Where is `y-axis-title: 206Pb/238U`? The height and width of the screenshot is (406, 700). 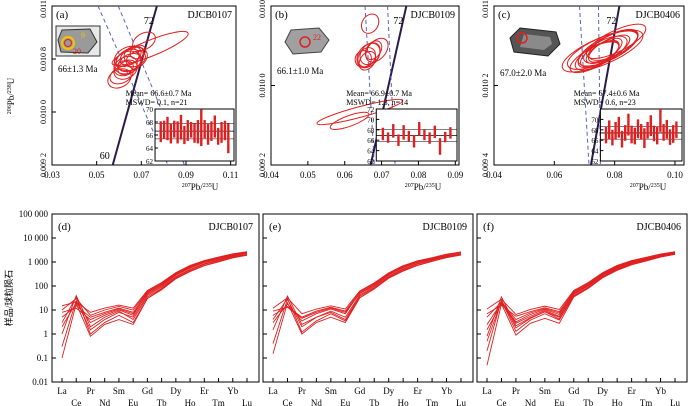
y-axis-title: 206Pb/238U is located at coordinates (11, 95).